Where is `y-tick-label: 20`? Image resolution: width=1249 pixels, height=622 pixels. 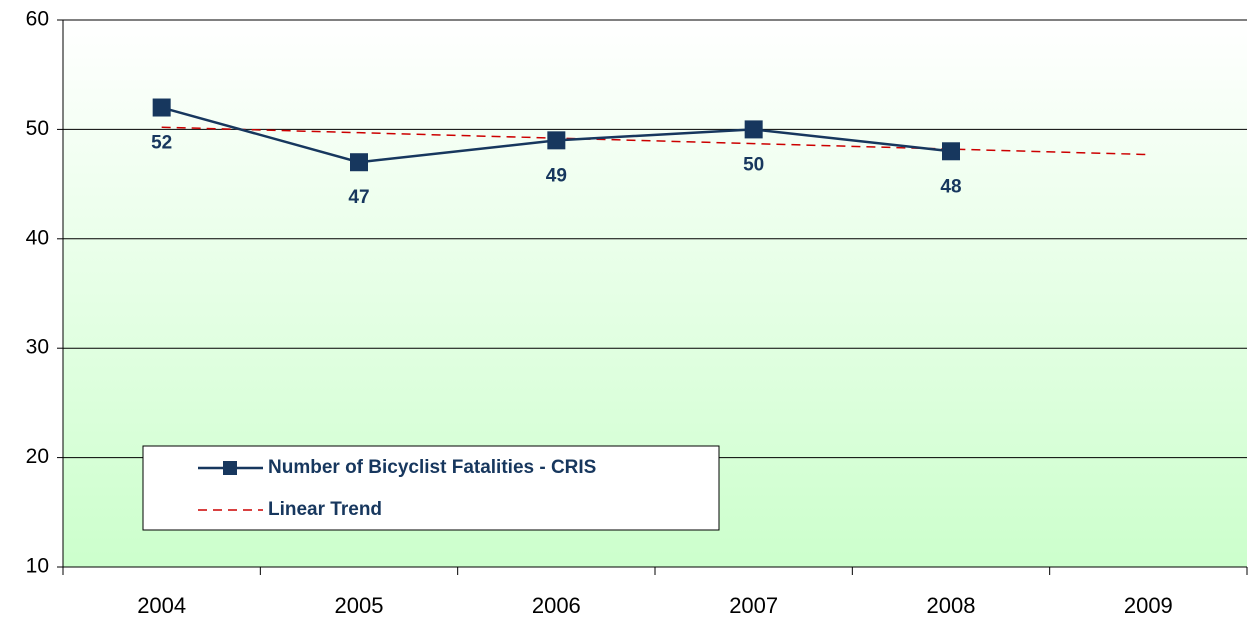
y-tick-label: 20 is located at coordinates (37, 456).